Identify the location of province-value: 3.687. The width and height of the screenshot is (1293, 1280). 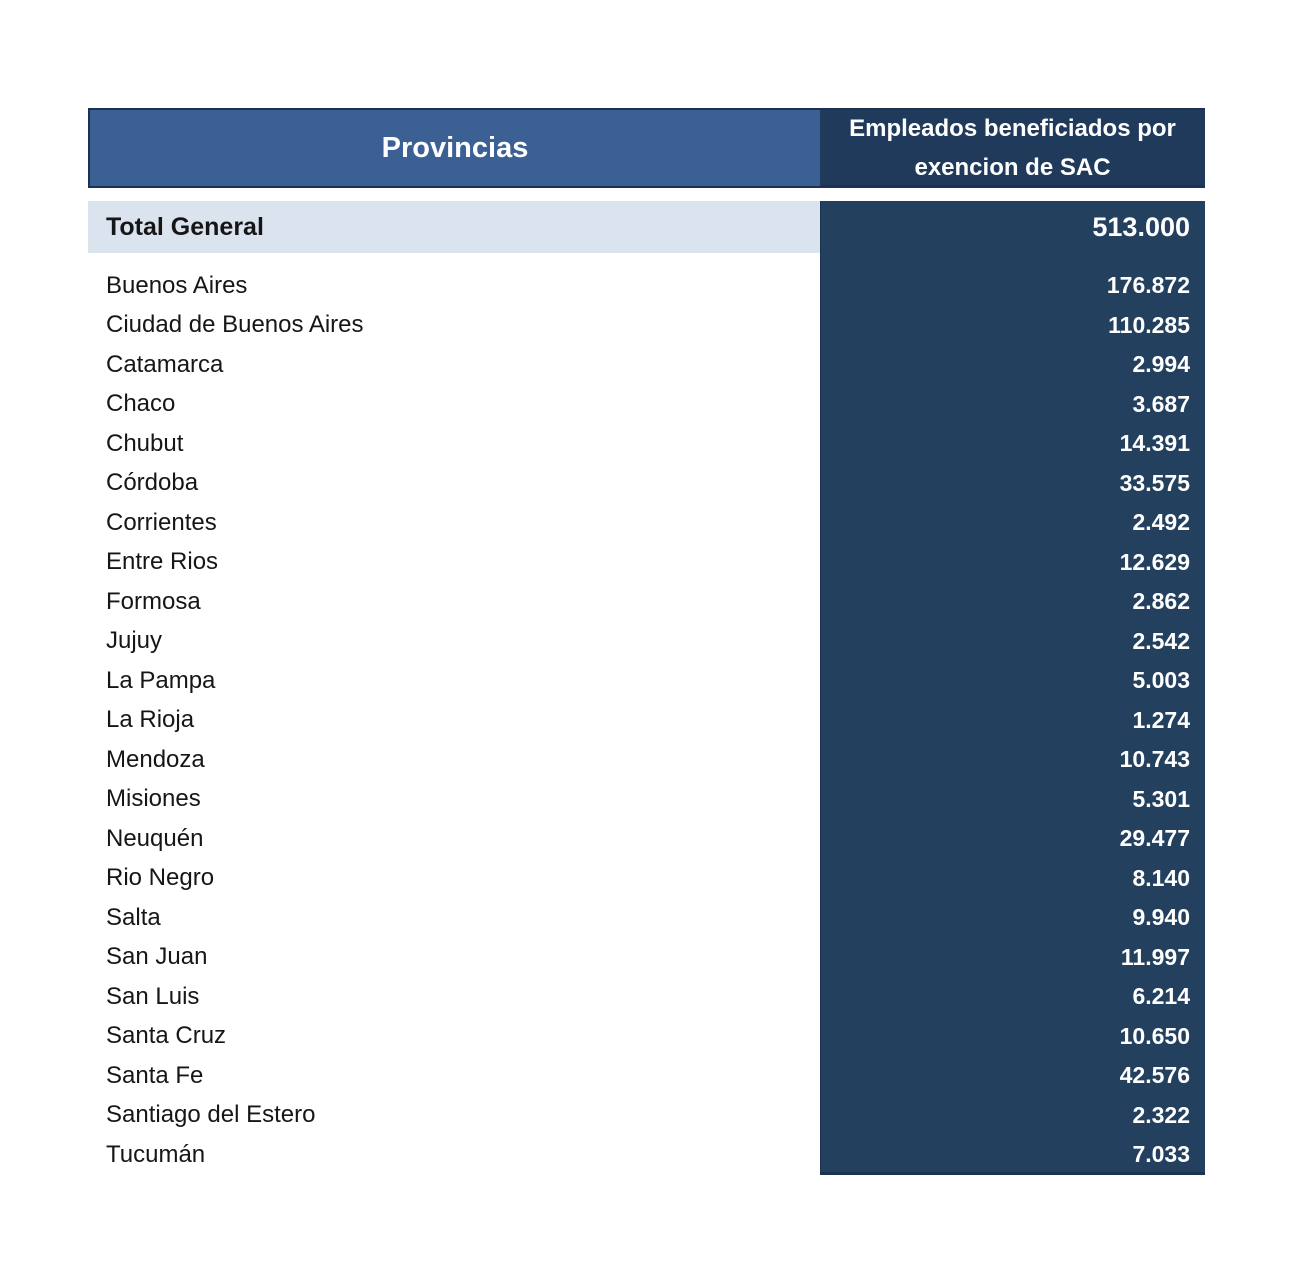
(1012, 404).